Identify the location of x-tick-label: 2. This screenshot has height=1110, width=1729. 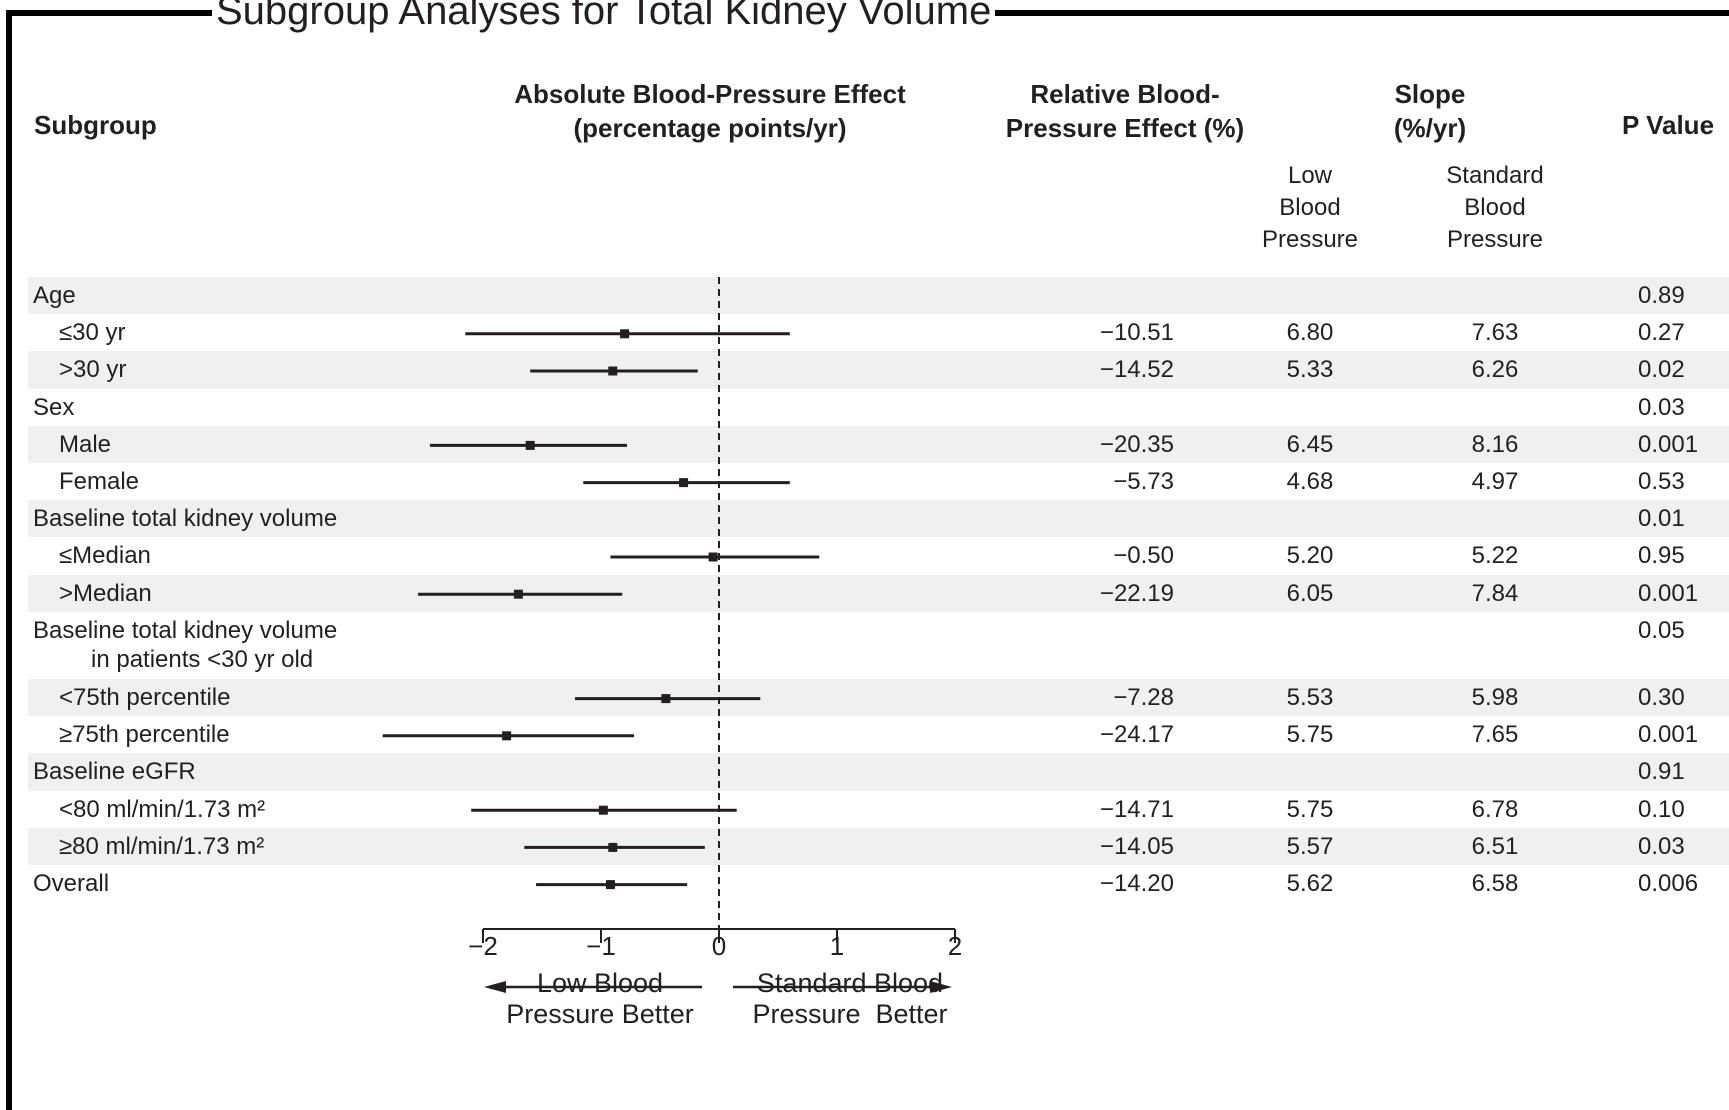
(955, 946).